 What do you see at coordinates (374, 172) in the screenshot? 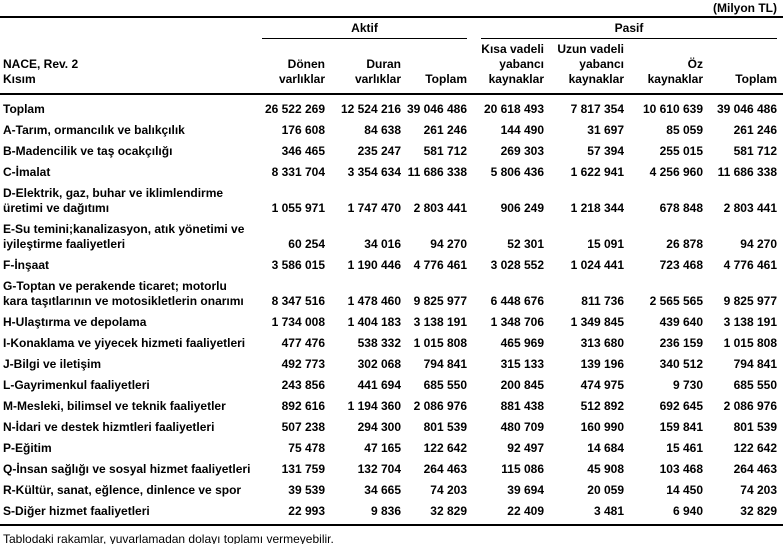
I see `cell-value: 3 354 634` at bounding box center [374, 172].